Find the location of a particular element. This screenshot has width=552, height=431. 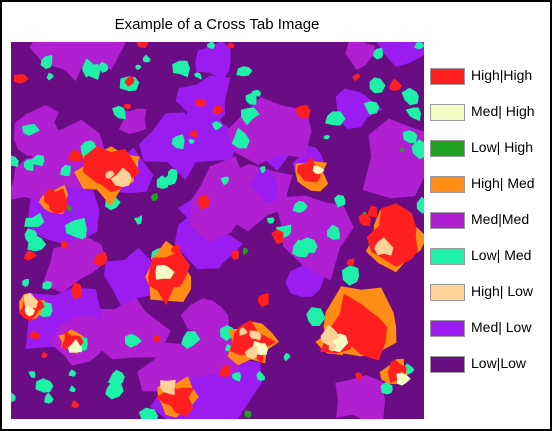

legend-label: Med| High is located at coordinates (503, 111).